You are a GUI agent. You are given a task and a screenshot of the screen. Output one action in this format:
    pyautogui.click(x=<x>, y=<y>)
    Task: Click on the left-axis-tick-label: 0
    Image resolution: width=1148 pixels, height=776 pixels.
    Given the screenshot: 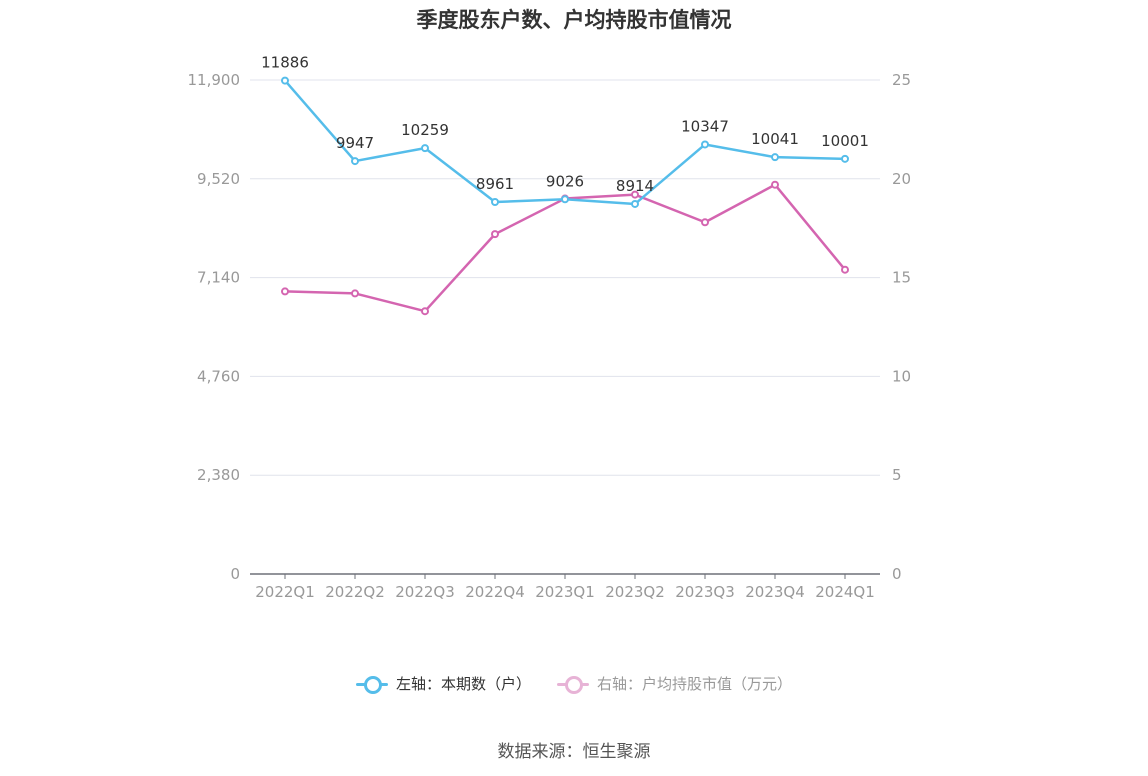 What is the action you would take?
    pyautogui.click(x=235, y=574)
    